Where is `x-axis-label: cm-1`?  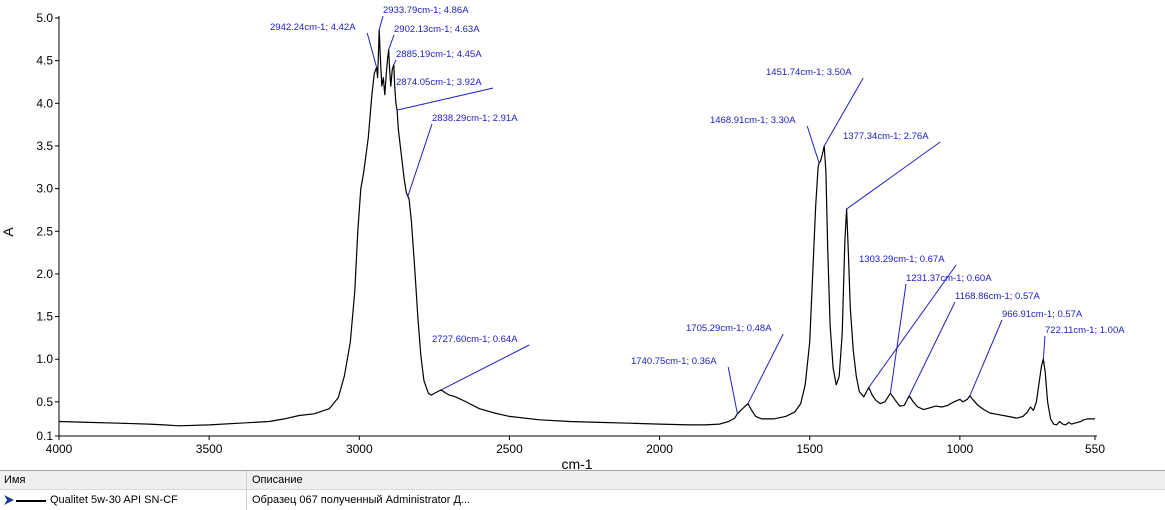
x-axis-label: cm-1 is located at coordinates (576, 463).